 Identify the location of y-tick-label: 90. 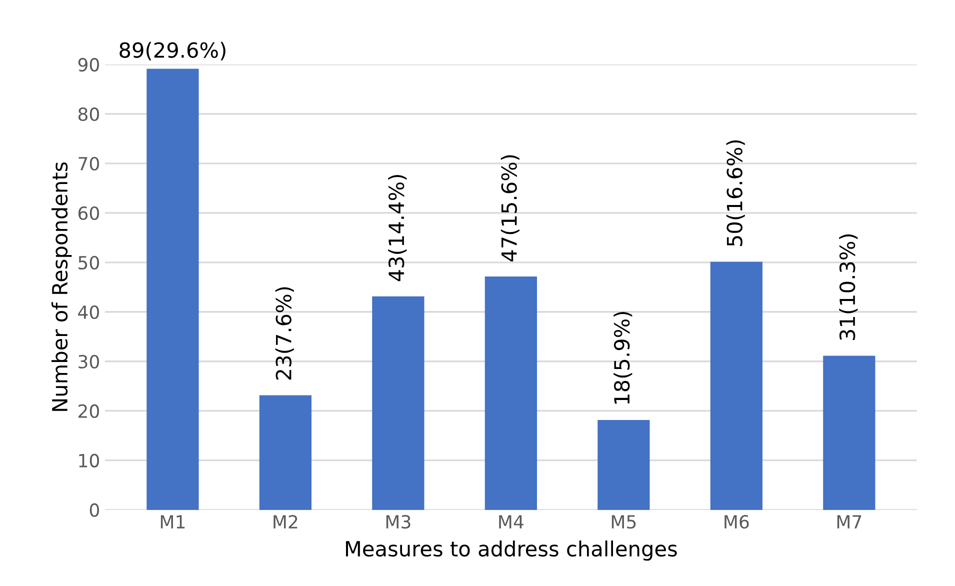
(88, 65).